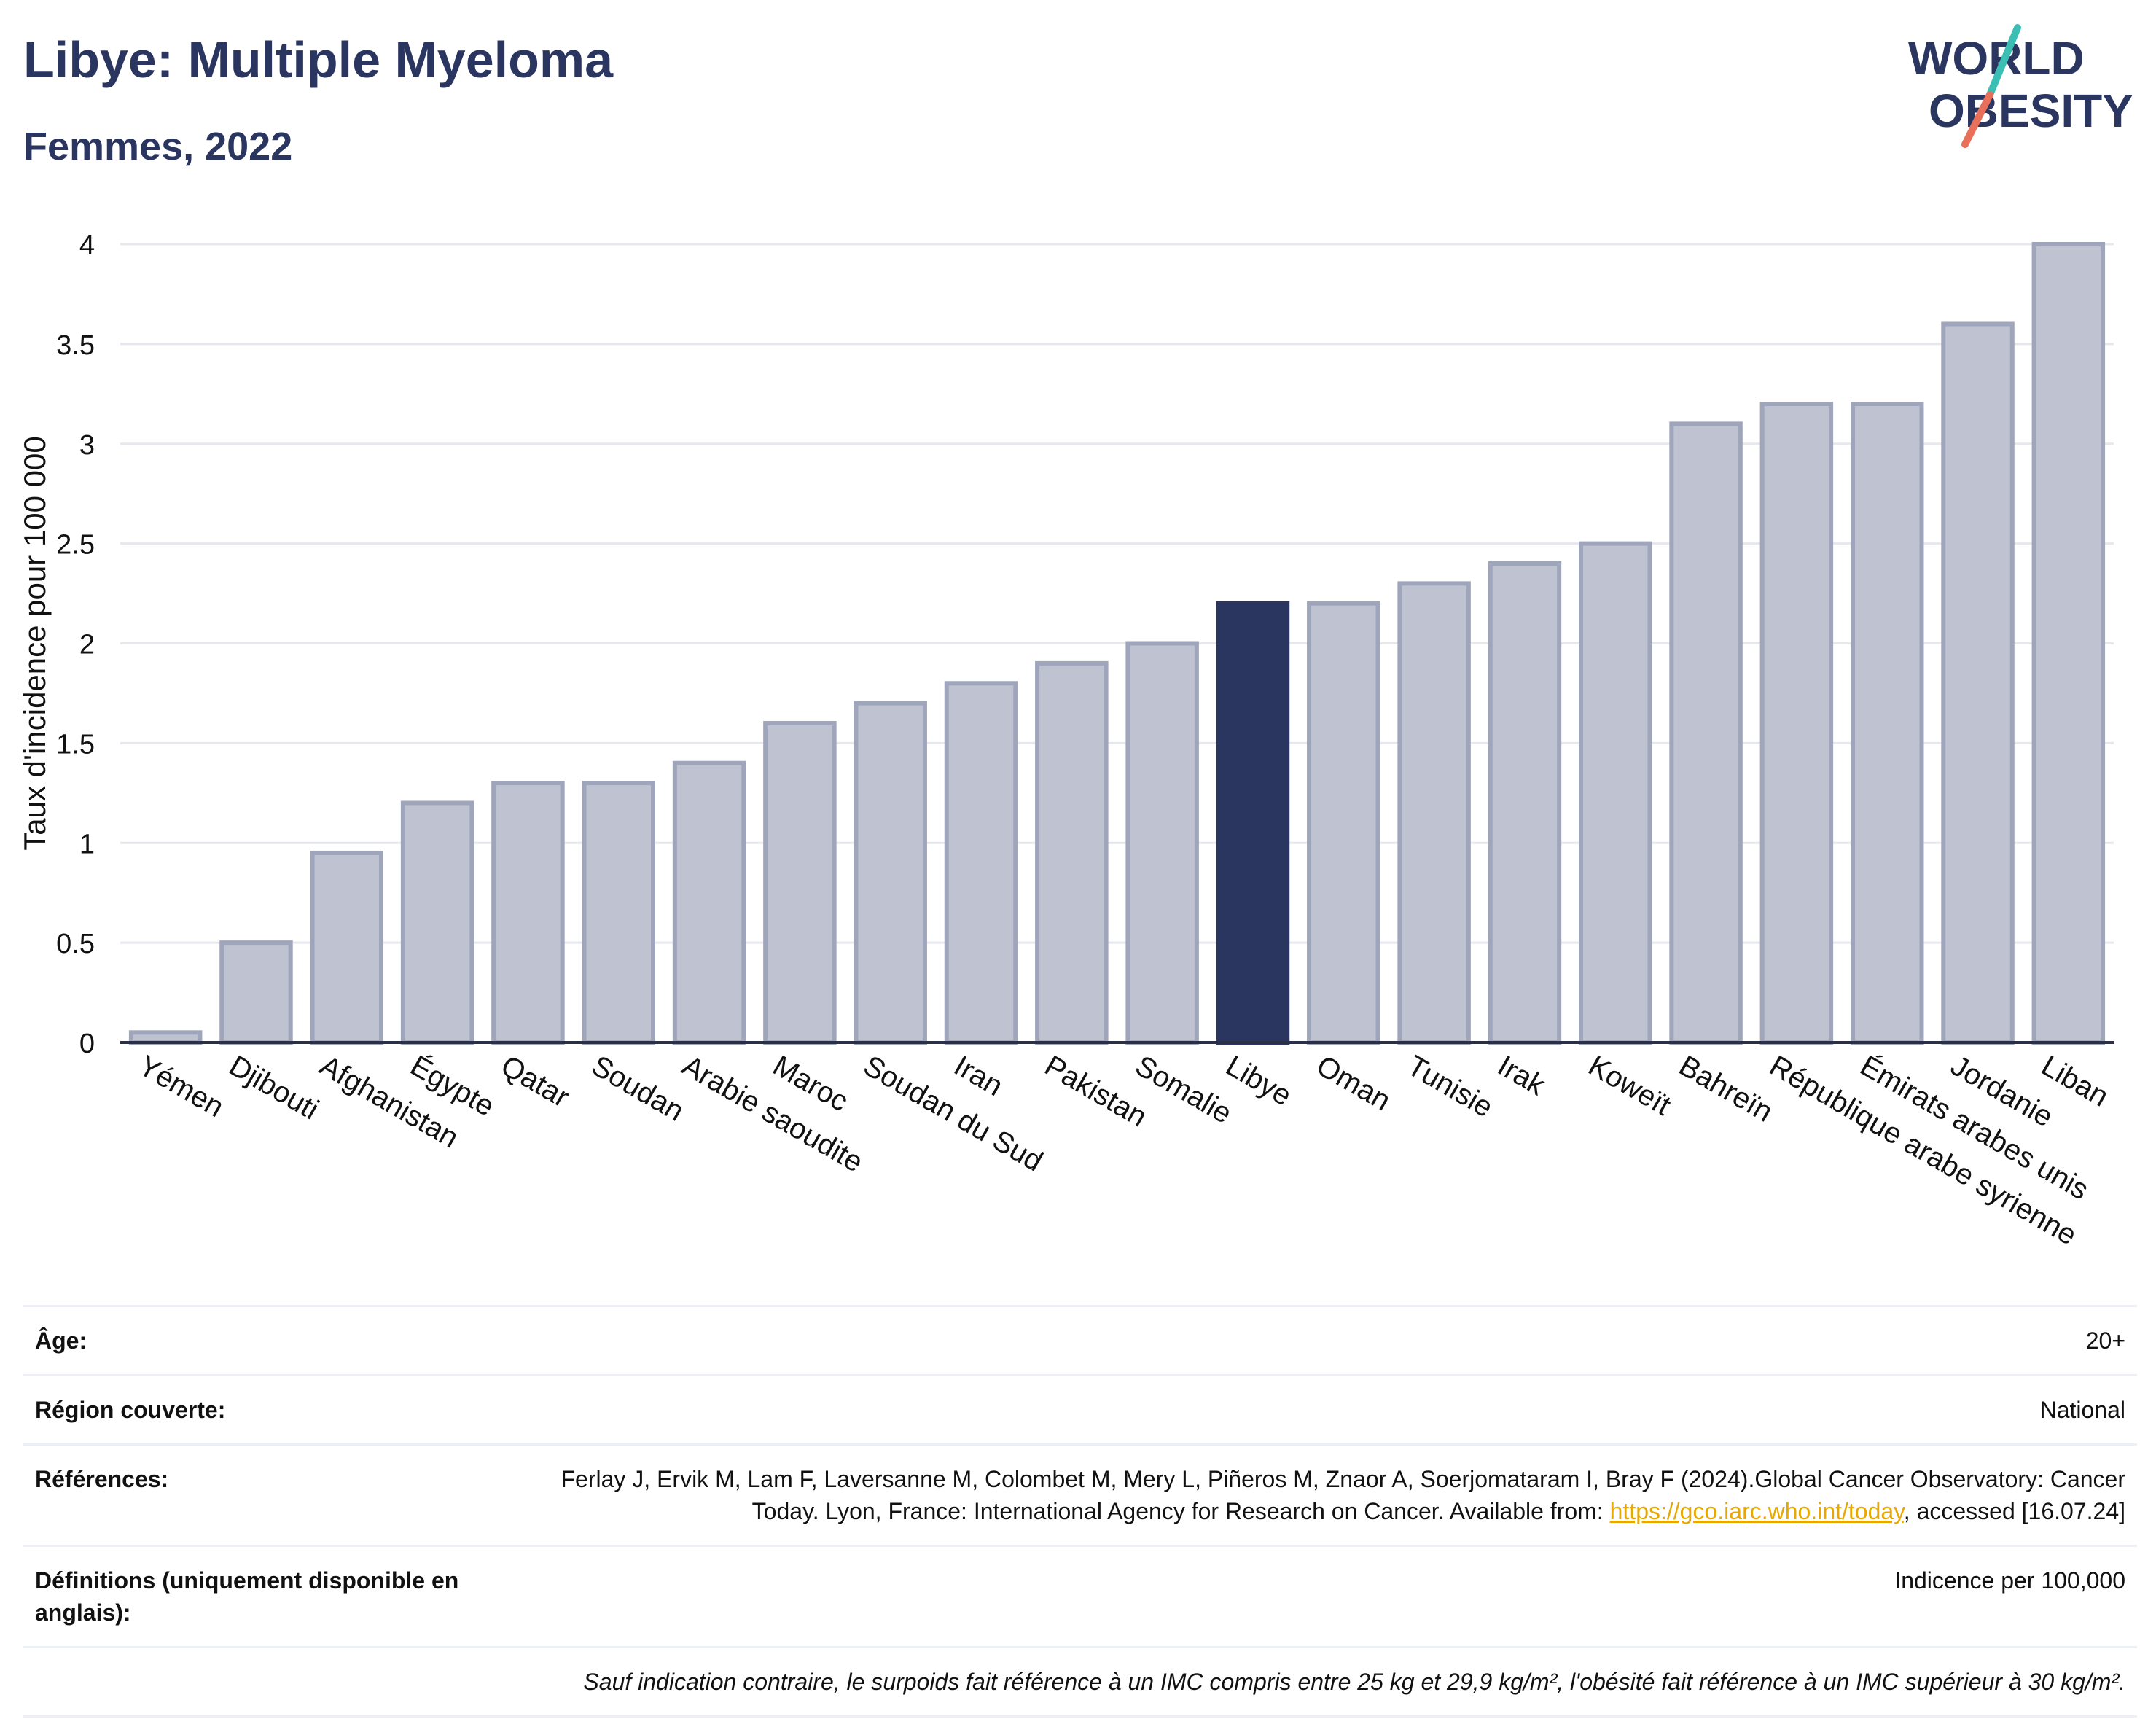 Image resolution: width=2156 pixels, height=1735 pixels. What do you see at coordinates (61, 1340) in the screenshot?
I see `age-label: Âge:` at bounding box center [61, 1340].